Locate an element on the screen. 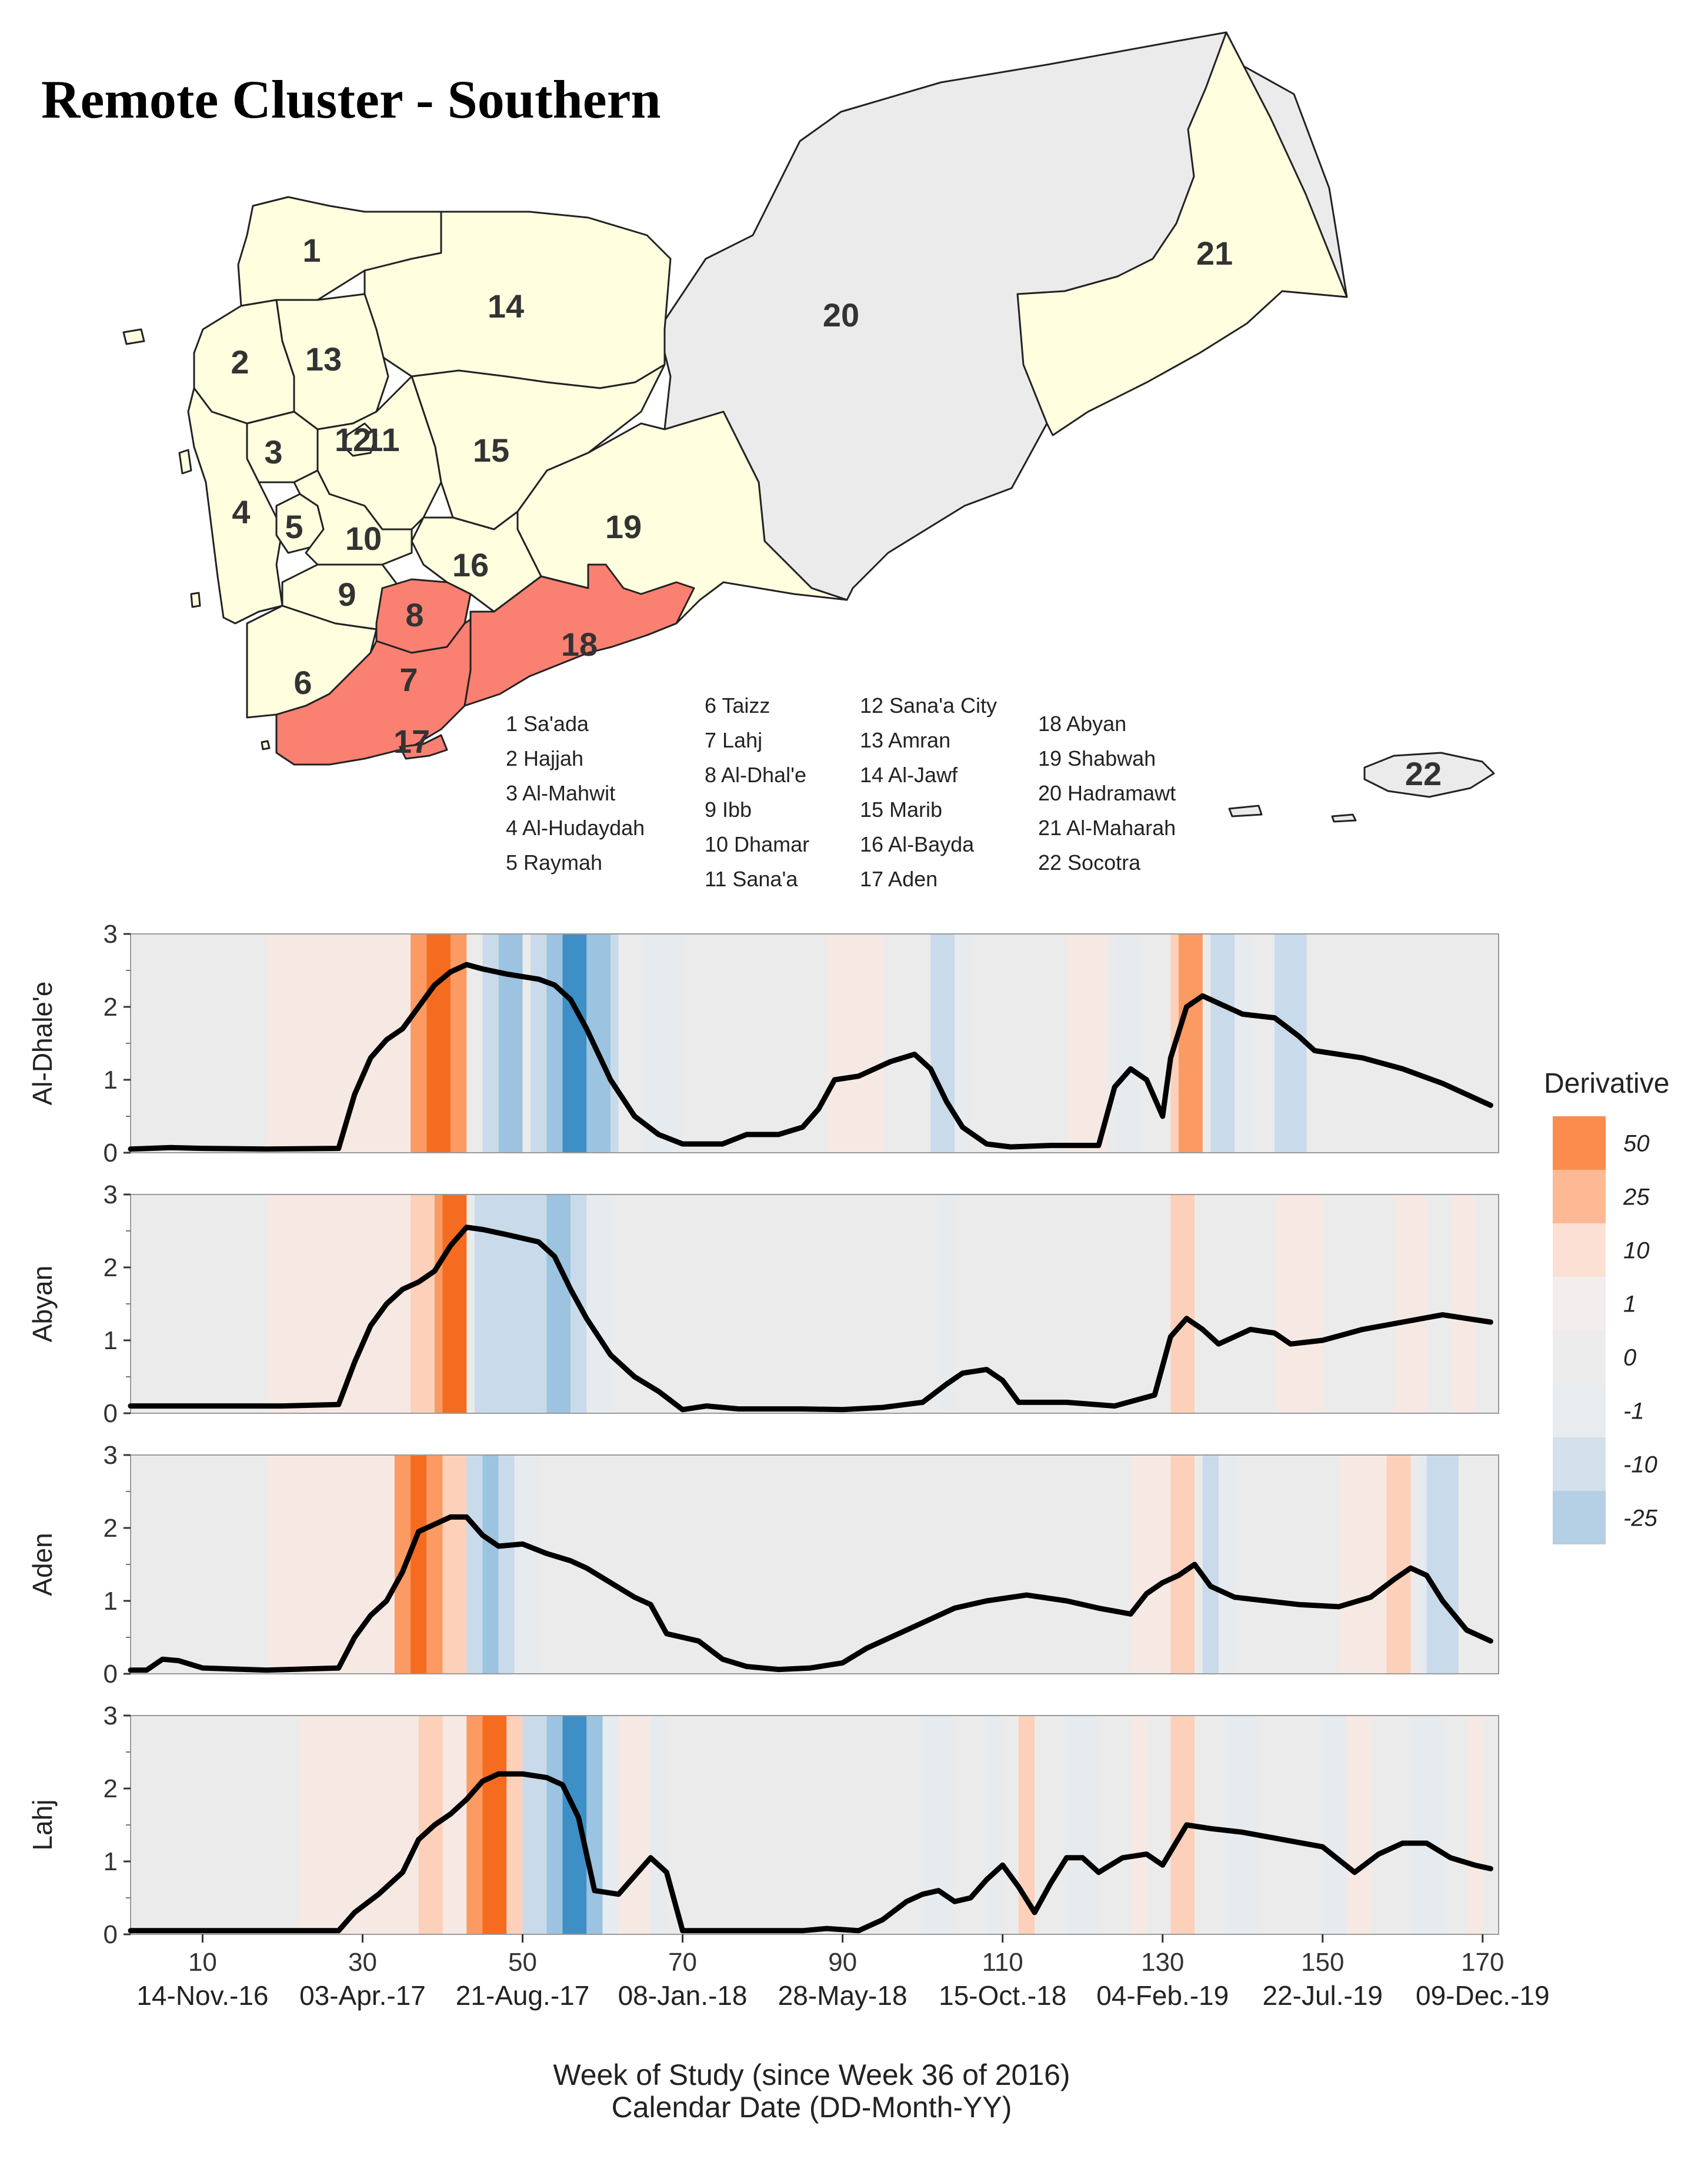 The image size is (1708, 2159). map-legend-entry: 4 Al-Hudaydah is located at coordinates (575, 828).